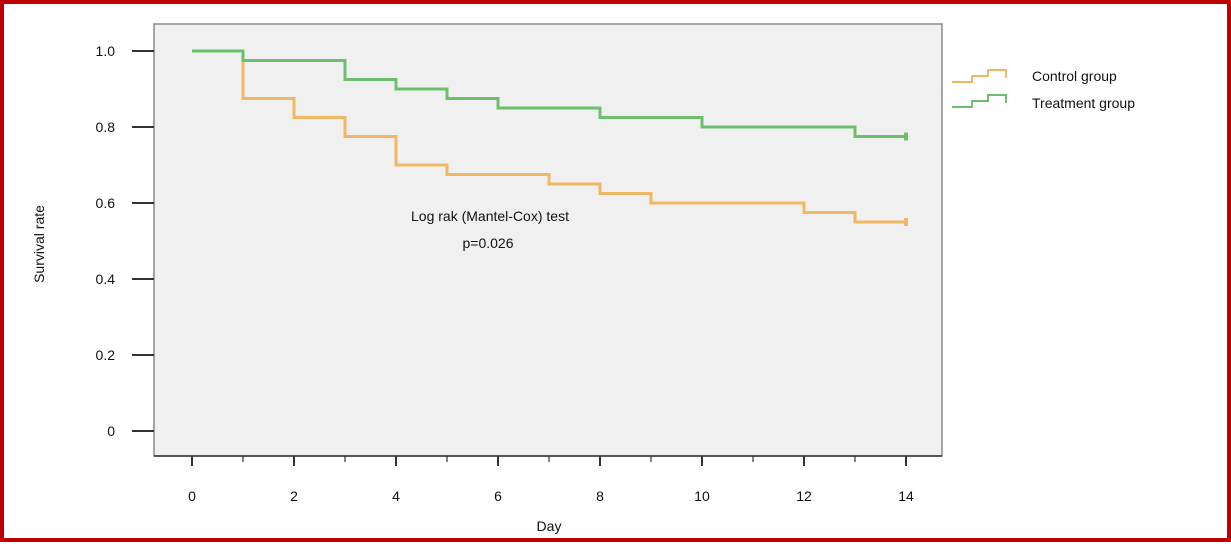 Image resolution: width=1231 pixels, height=546 pixels. I want to click on y-tick-label: 1.0, so click(106, 51).